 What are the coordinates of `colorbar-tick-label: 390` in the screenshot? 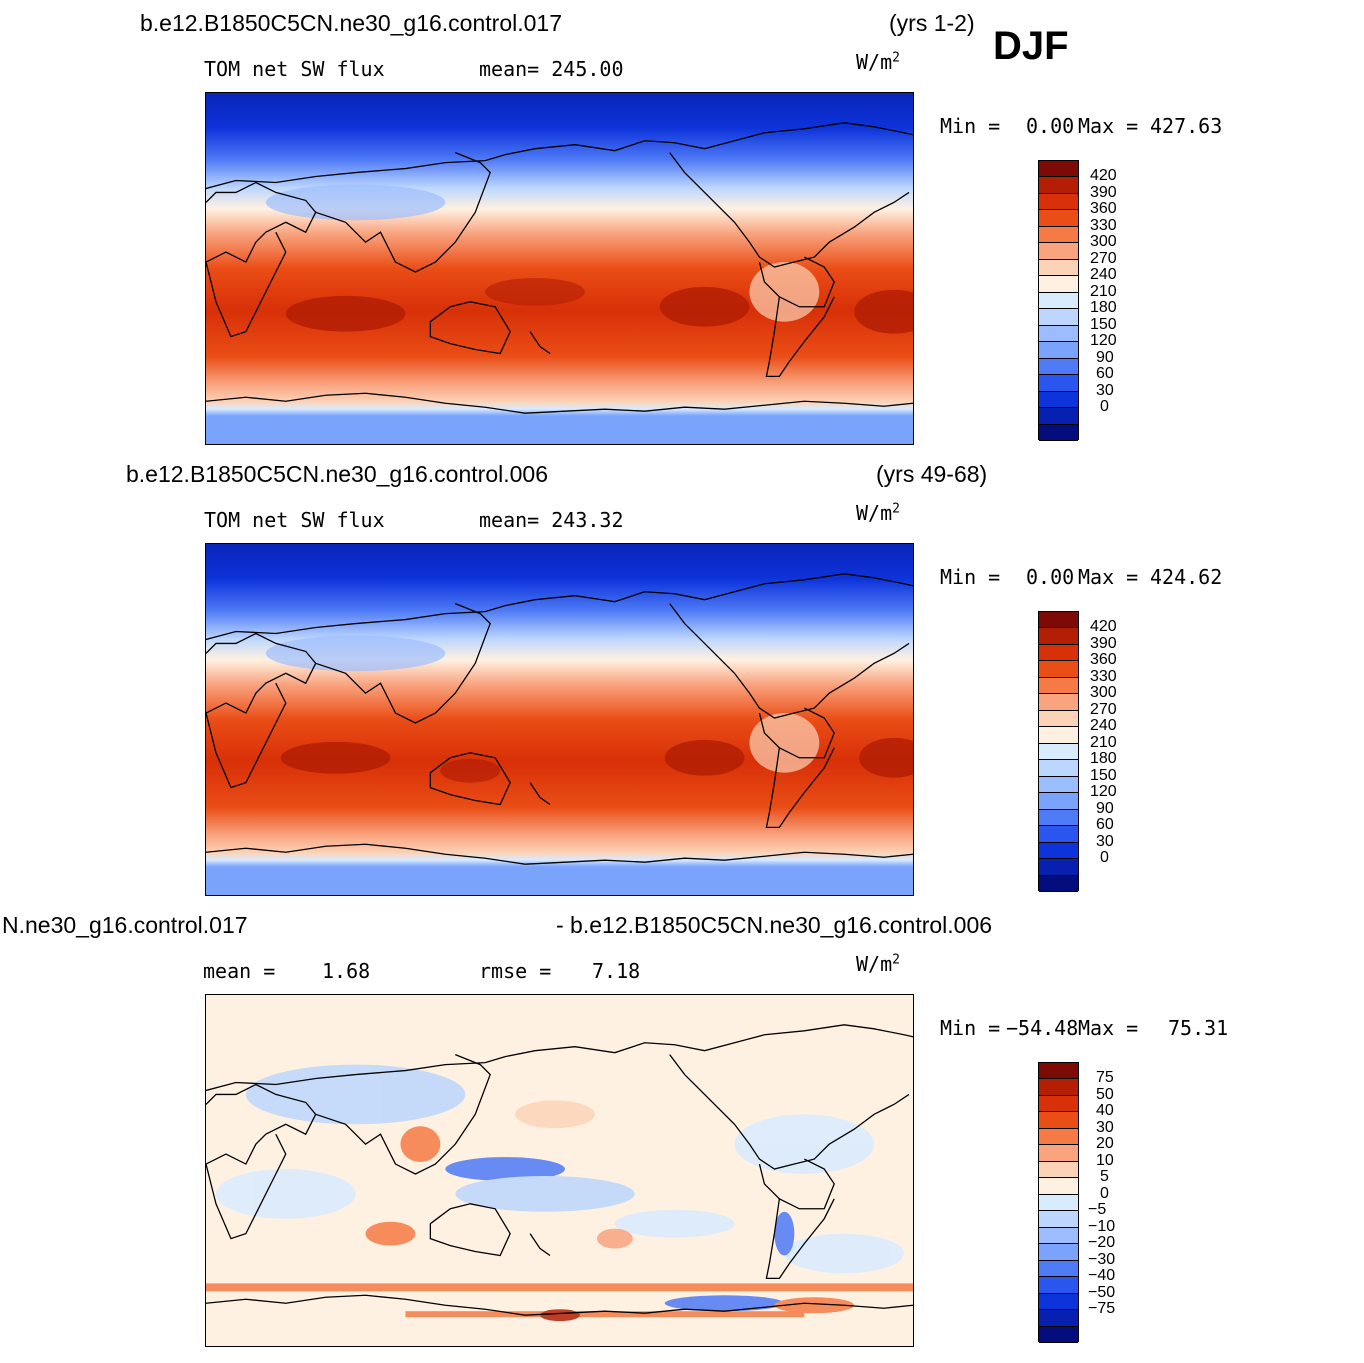 It's located at (1103, 643).